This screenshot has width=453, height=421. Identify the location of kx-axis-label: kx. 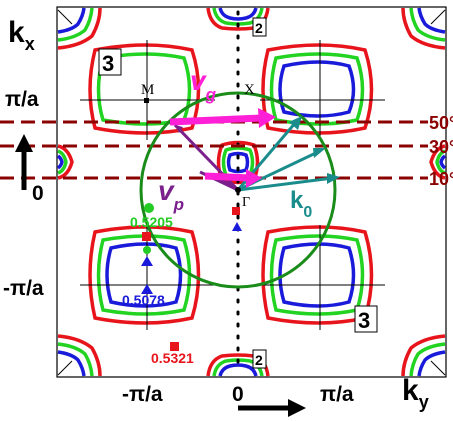
(21, 35).